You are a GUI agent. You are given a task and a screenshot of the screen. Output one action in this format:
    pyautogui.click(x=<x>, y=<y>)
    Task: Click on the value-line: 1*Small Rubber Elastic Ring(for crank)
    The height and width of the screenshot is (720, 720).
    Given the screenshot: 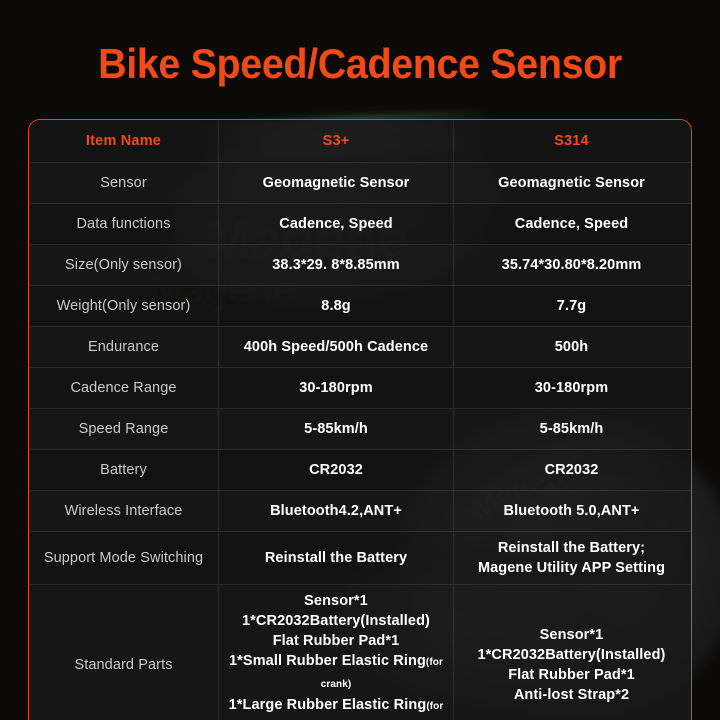 What is the action you would take?
    pyautogui.click(x=336, y=671)
    